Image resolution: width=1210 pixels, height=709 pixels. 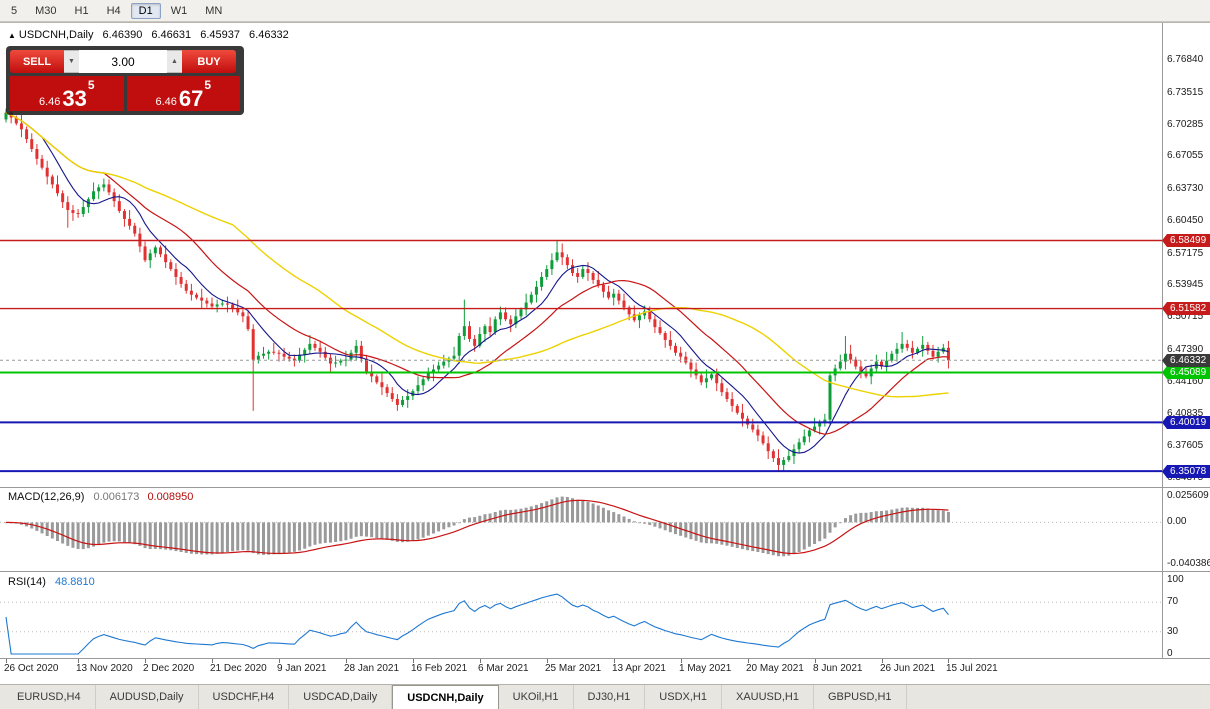 What do you see at coordinates (37, 61) in the screenshot?
I see `sell-button: SELL` at bounding box center [37, 61].